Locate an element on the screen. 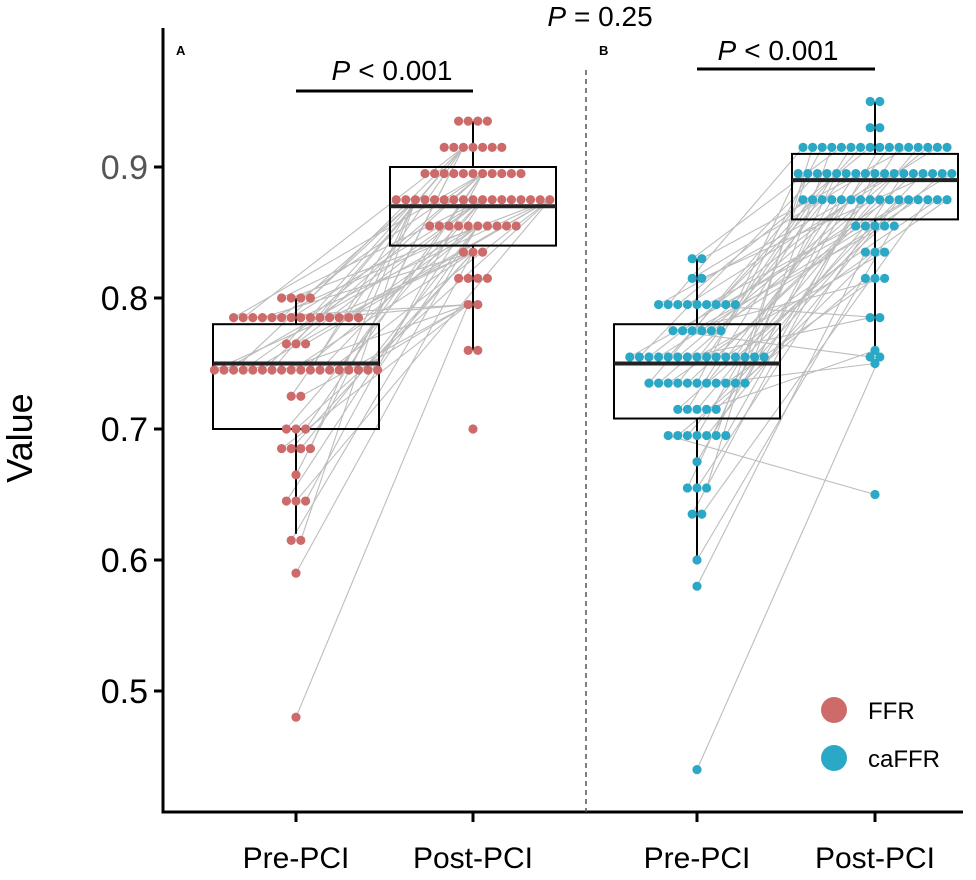 The width and height of the screenshot is (976, 880). legend-swatch-caffr is located at coordinates (834, 758).